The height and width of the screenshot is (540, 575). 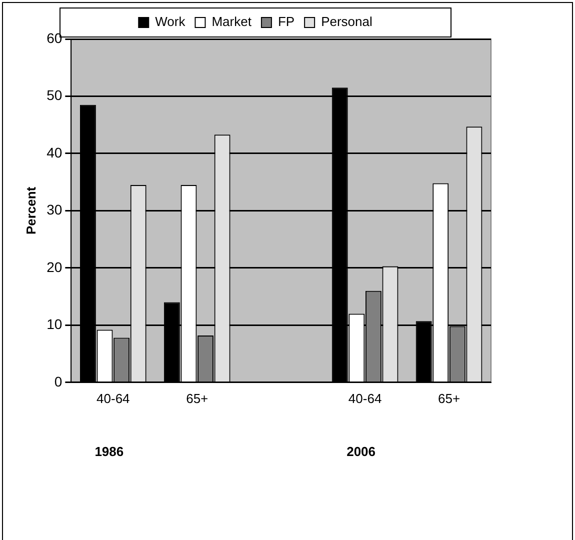 I want to click on legend-label: Personal, so click(x=346, y=22).